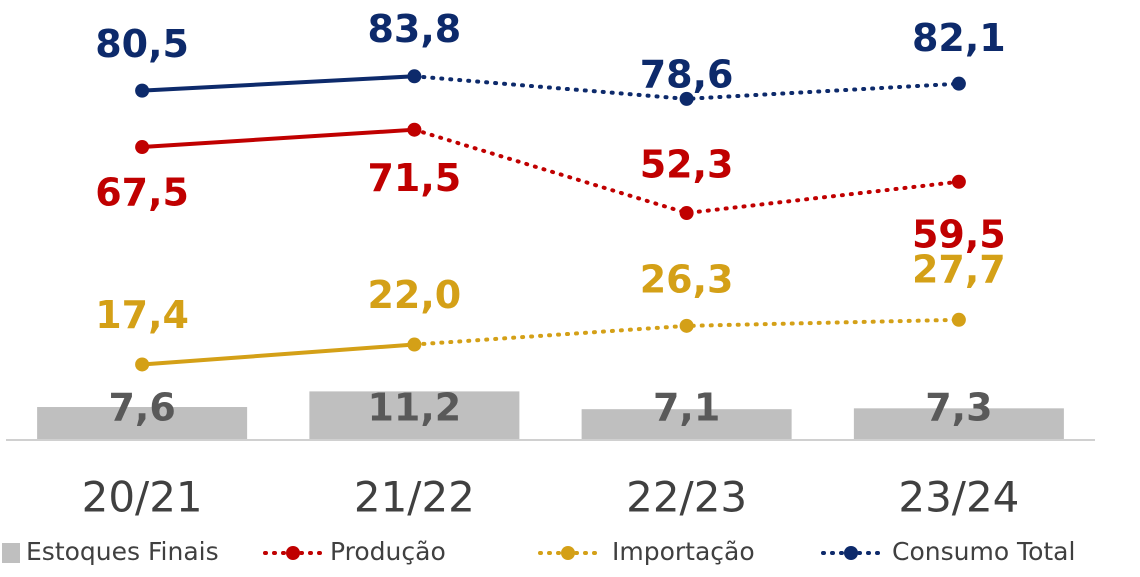  I want to click on bar-label: 11,2, so click(414, 408).